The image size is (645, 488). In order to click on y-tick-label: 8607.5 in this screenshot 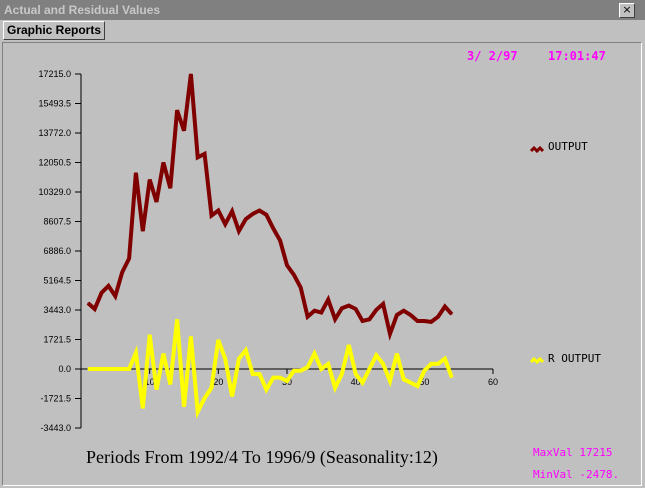, I will do `click(57, 222)`.